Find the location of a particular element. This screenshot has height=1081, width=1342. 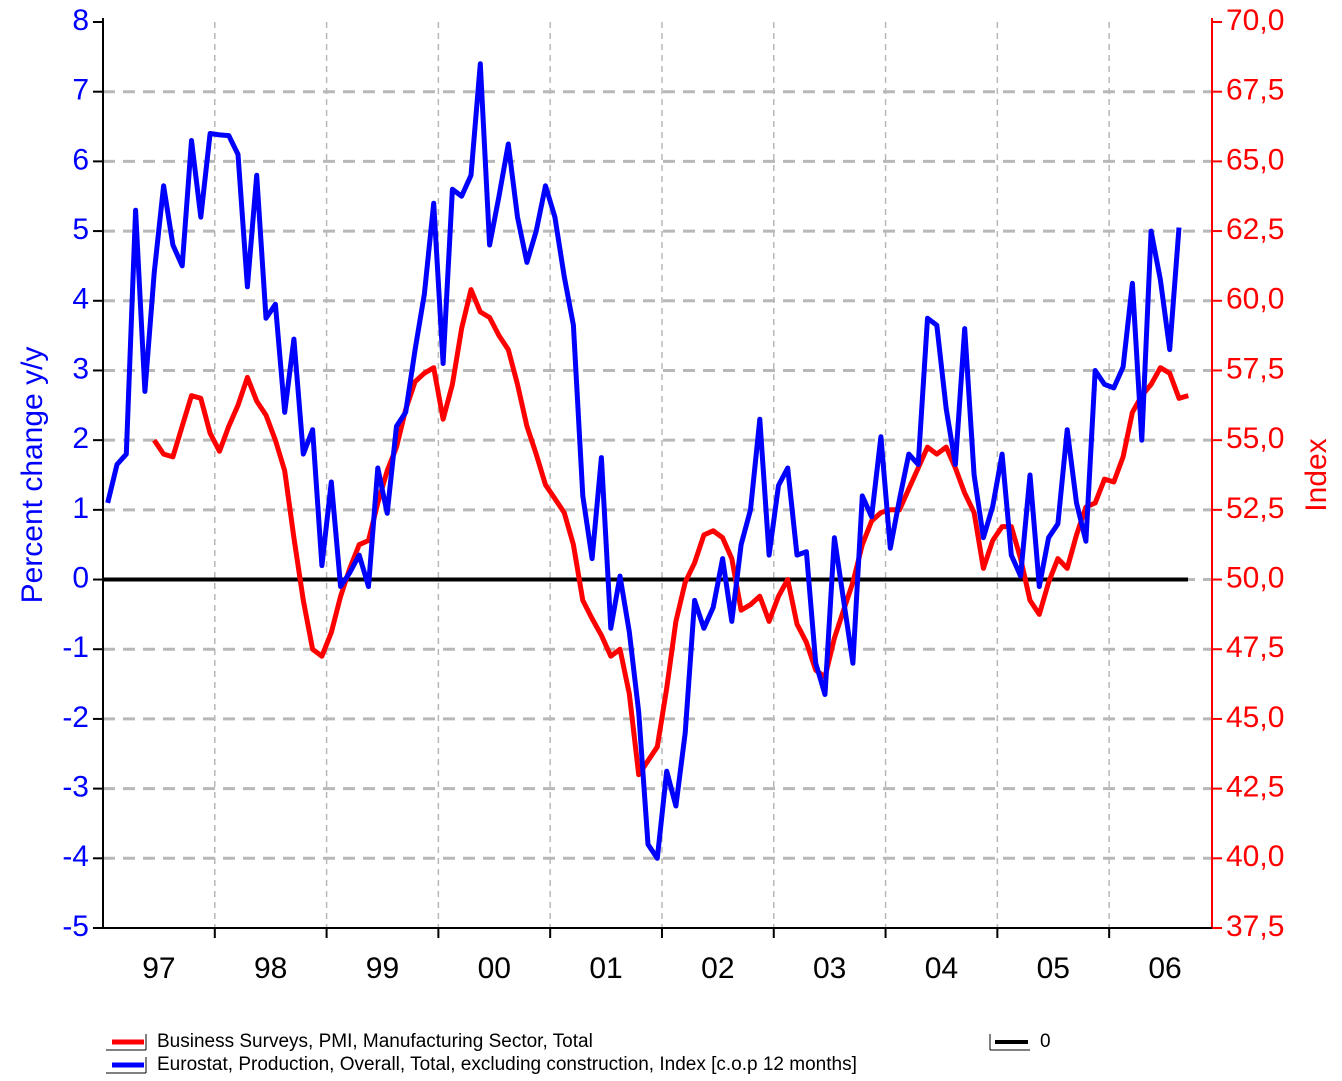

y2-tick-label: 55,0 is located at coordinates (1255, 438).